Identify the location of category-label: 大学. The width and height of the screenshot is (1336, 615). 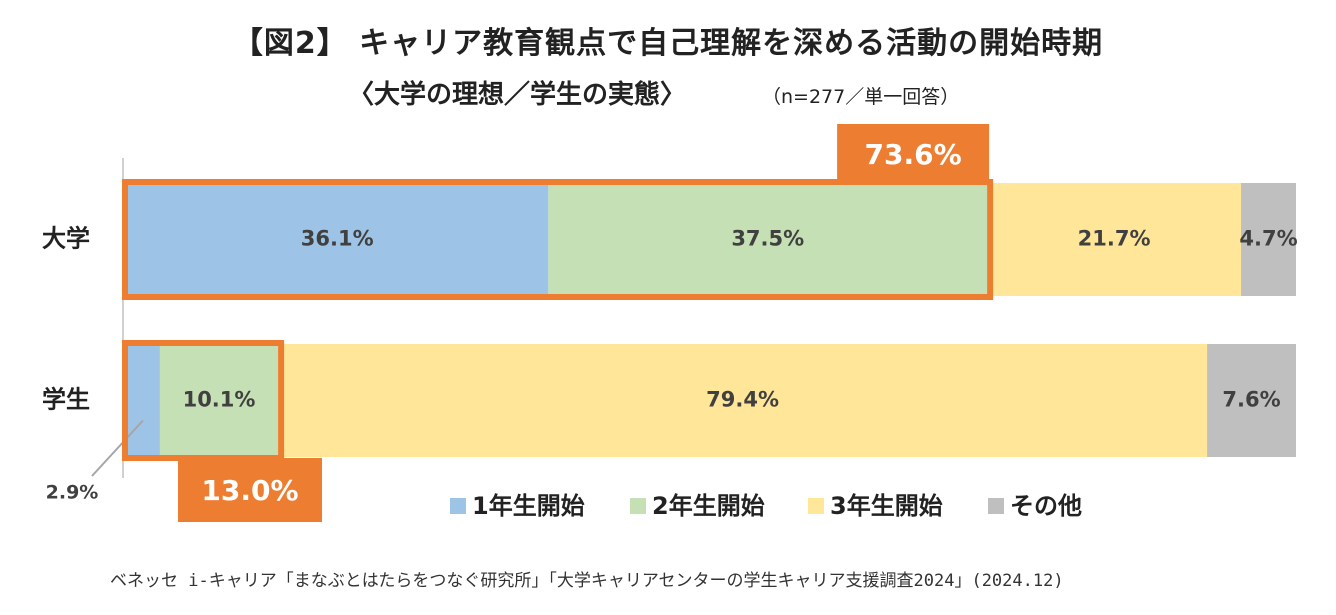
(66, 239).